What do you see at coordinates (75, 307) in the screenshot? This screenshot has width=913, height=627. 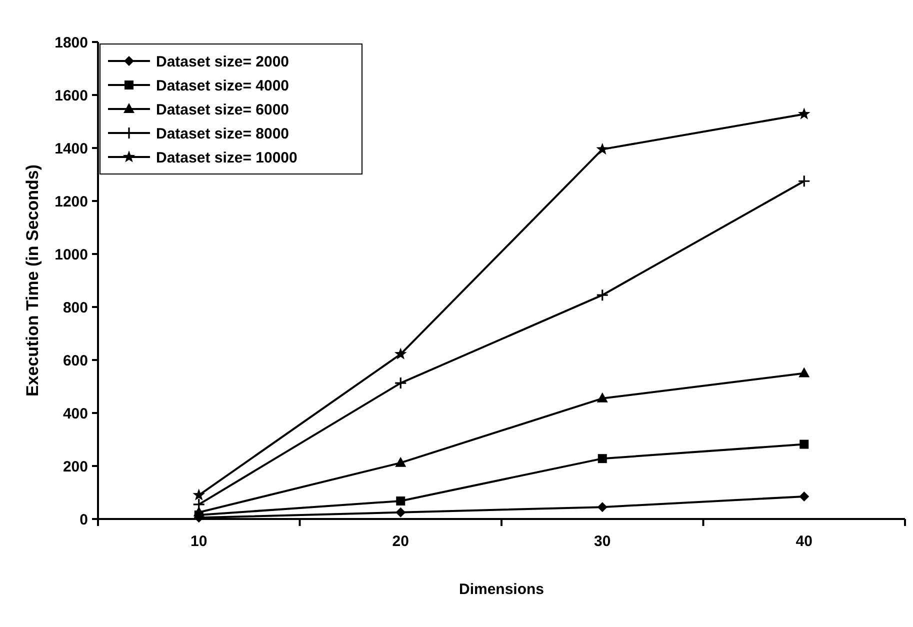 I see `y-tick-label: 800` at bounding box center [75, 307].